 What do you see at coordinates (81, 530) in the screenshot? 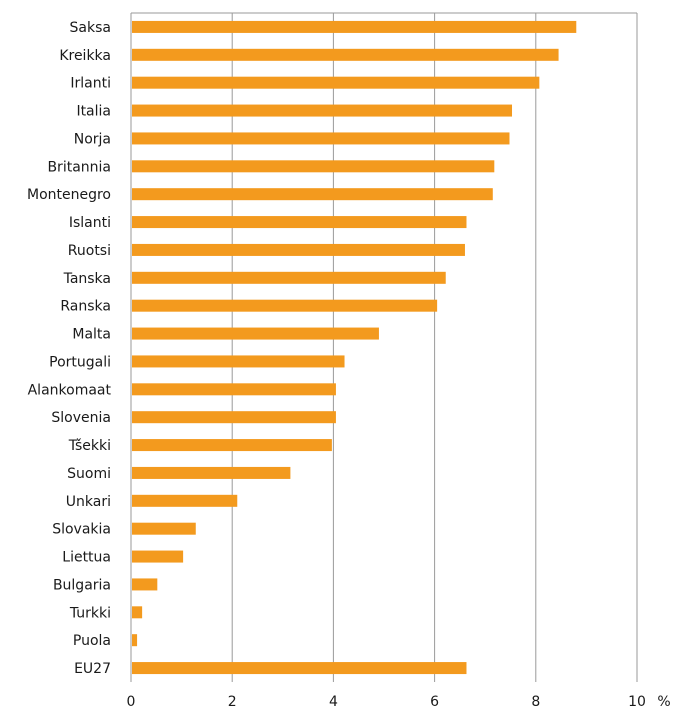
I see `category-label: Slovakia` at bounding box center [81, 530].